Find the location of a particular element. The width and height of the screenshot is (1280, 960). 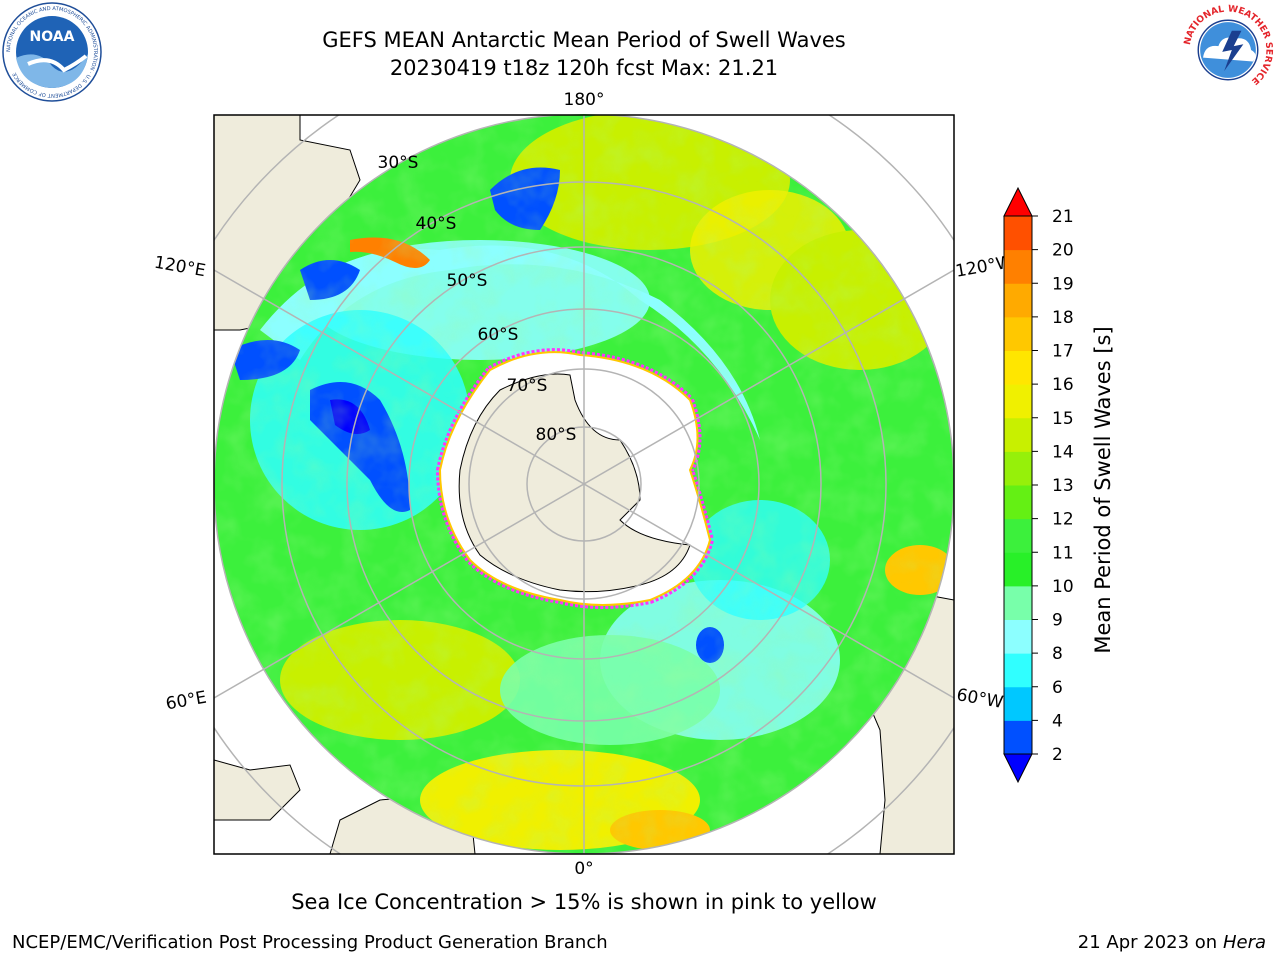

colorbar-tick-label: 11 is located at coordinates (1063, 553).